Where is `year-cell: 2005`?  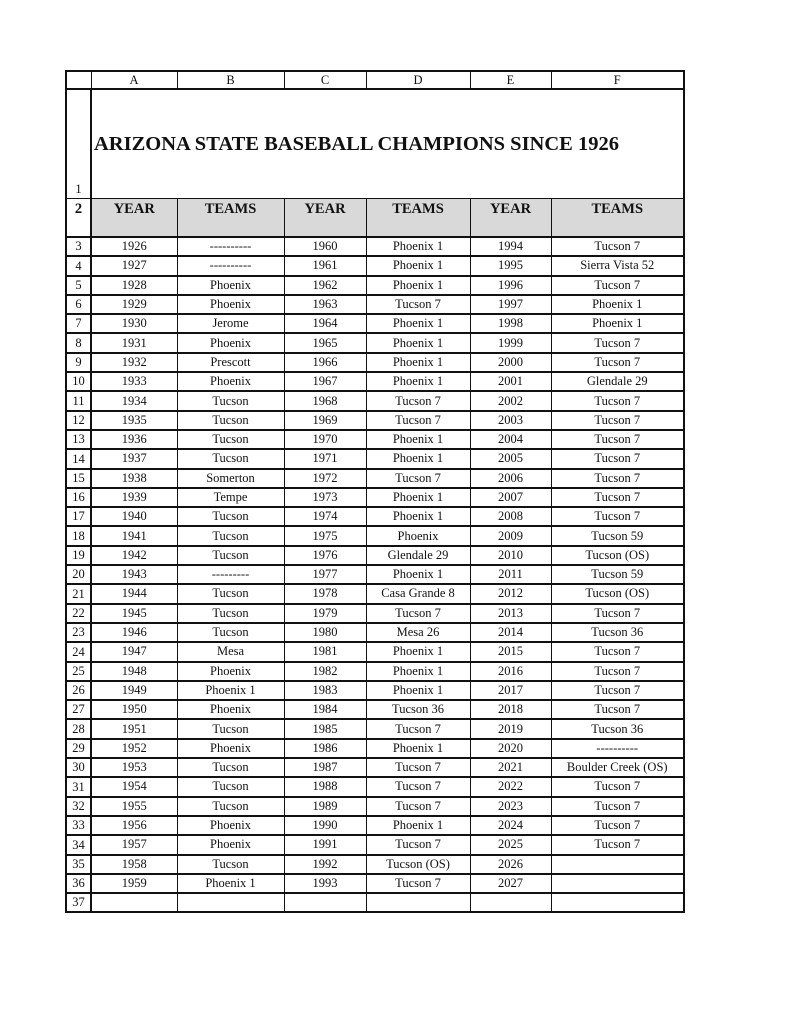
year-cell: 2005 is located at coordinates (510, 459).